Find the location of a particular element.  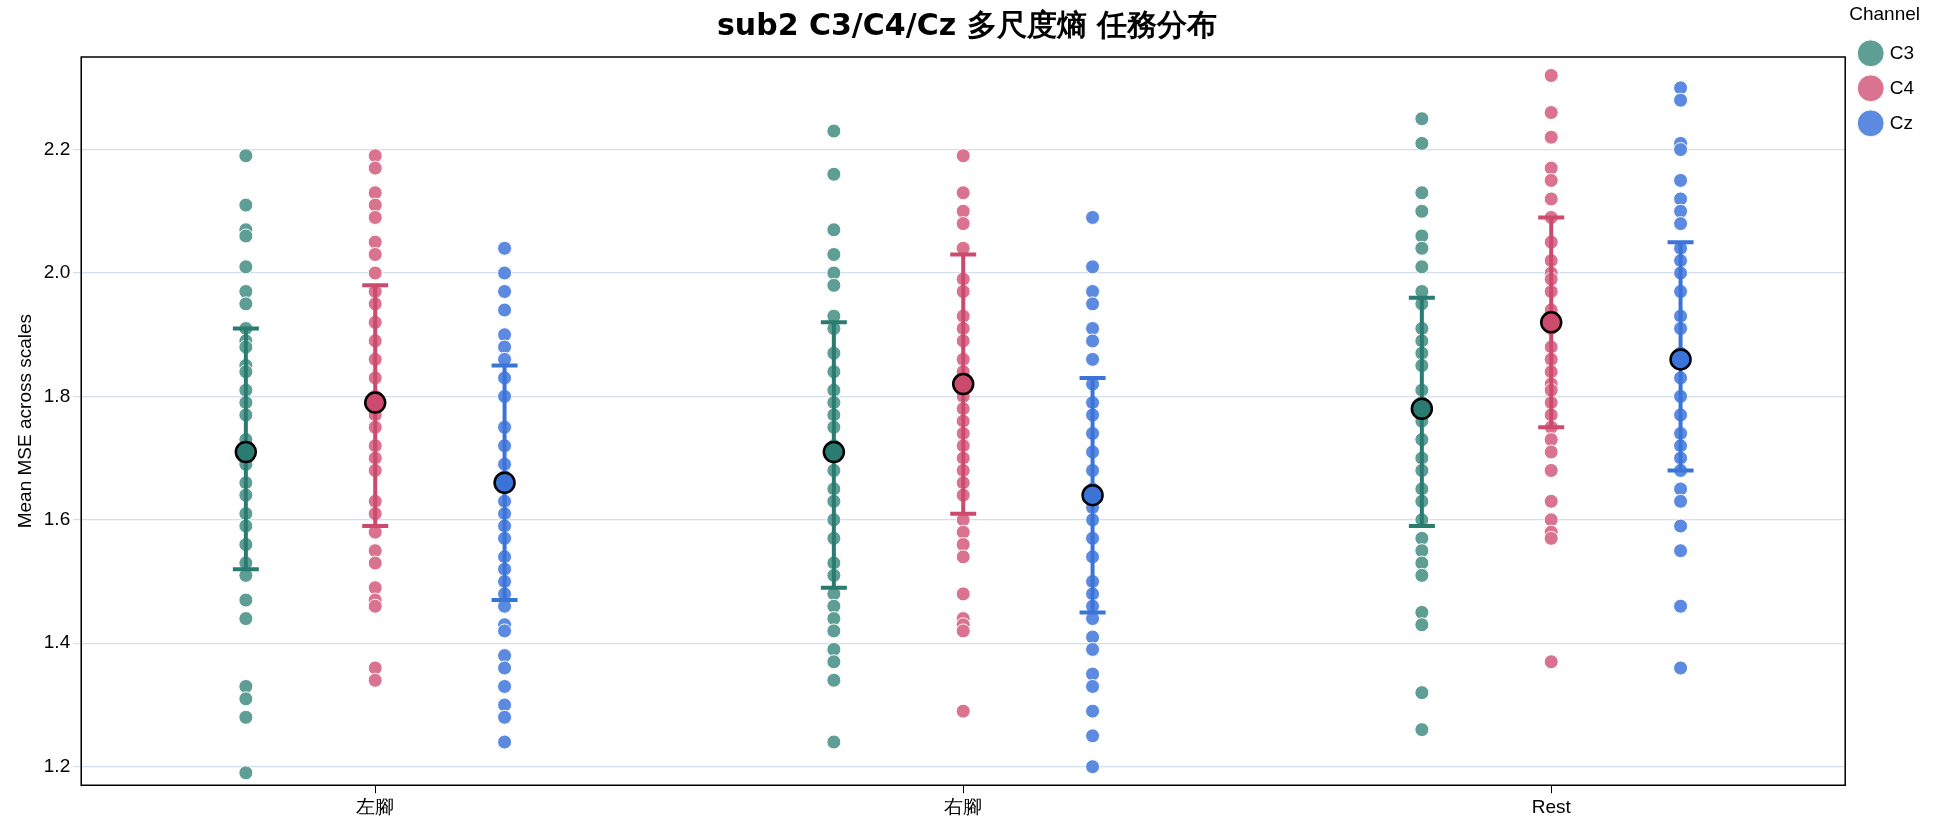

y-tick-label: 2.2 is located at coordinates (57, 148).